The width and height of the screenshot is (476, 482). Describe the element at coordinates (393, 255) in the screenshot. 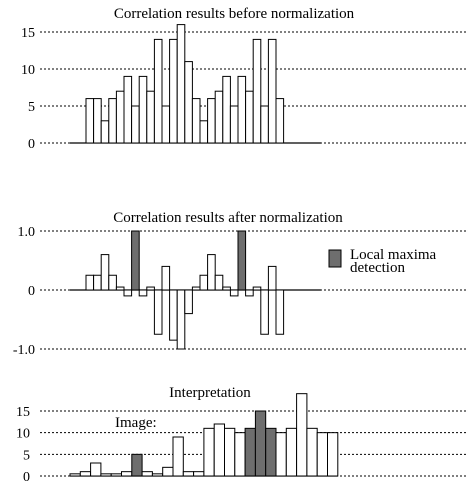

I see `legend-label: Local maxima` at that location.